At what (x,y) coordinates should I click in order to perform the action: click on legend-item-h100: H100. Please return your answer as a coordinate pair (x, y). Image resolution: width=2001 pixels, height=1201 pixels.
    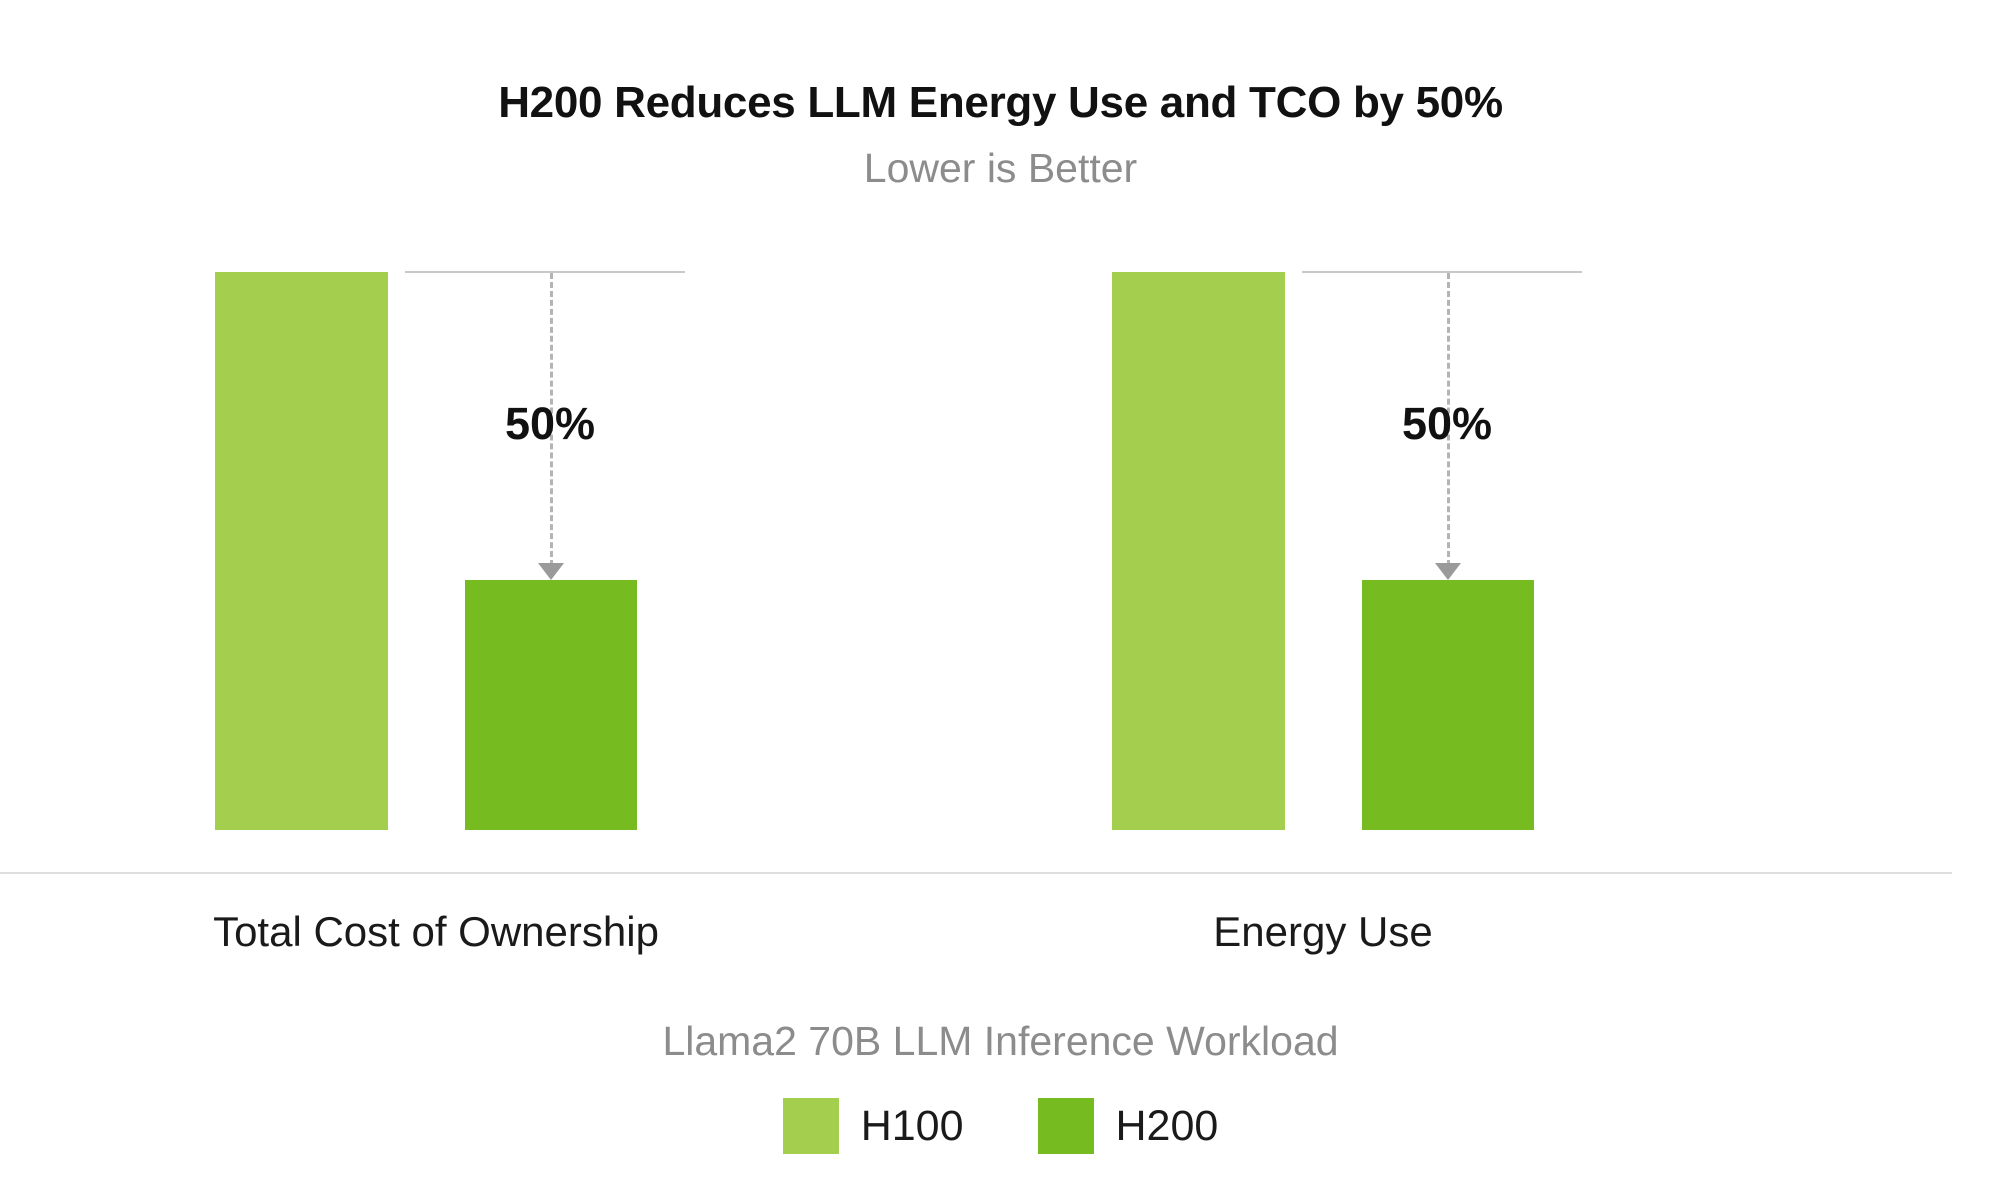
    Looking at the image, I should click on (873, 1126).